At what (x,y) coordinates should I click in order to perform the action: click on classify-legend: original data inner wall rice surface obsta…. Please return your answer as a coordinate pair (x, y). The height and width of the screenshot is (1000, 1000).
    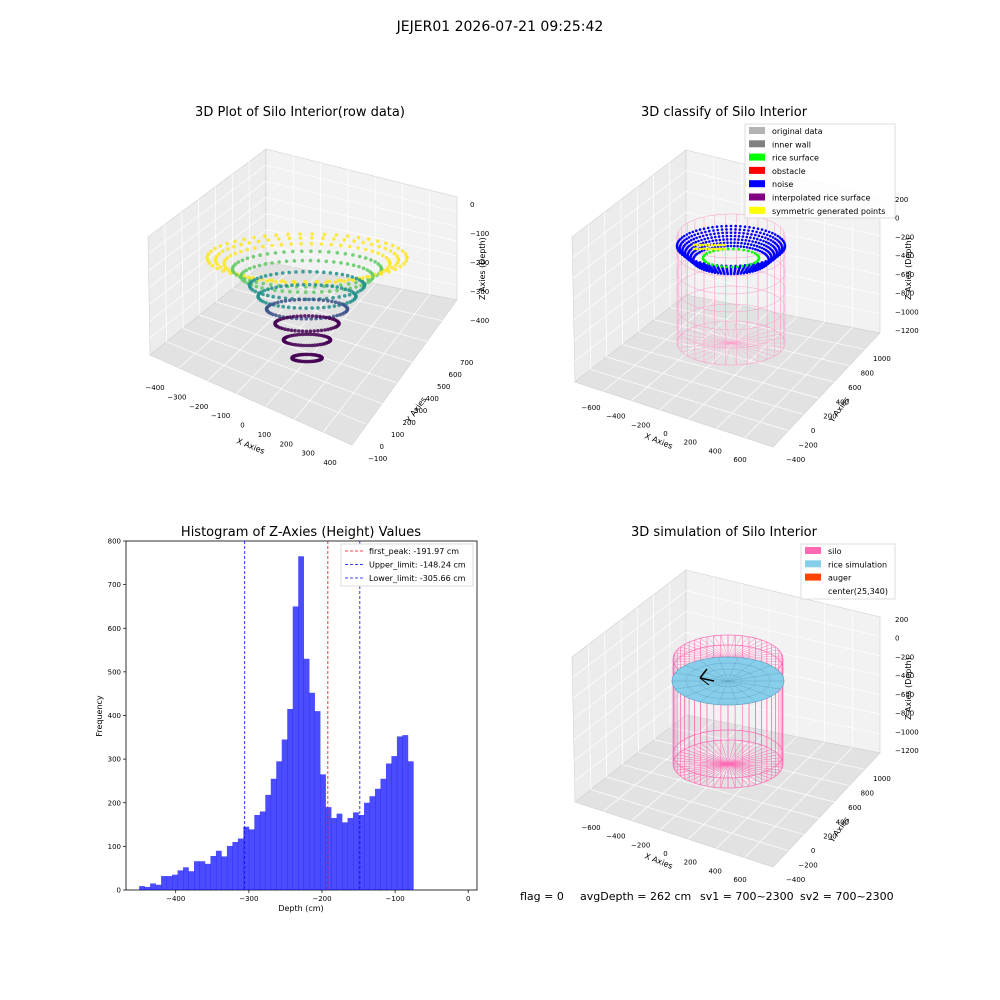
    Looking at the image, I should click on (820, 171).